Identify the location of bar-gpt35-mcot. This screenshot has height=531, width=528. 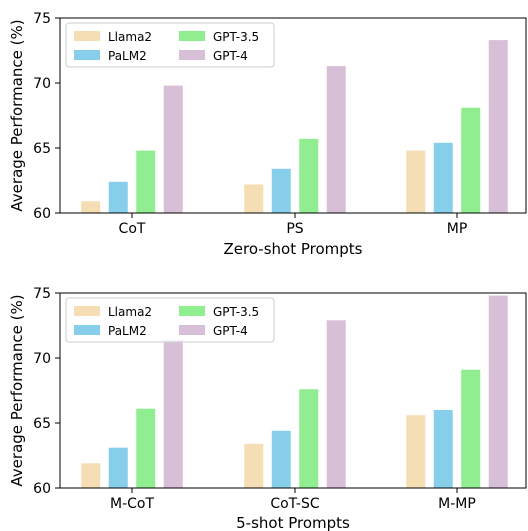
(146, 448).